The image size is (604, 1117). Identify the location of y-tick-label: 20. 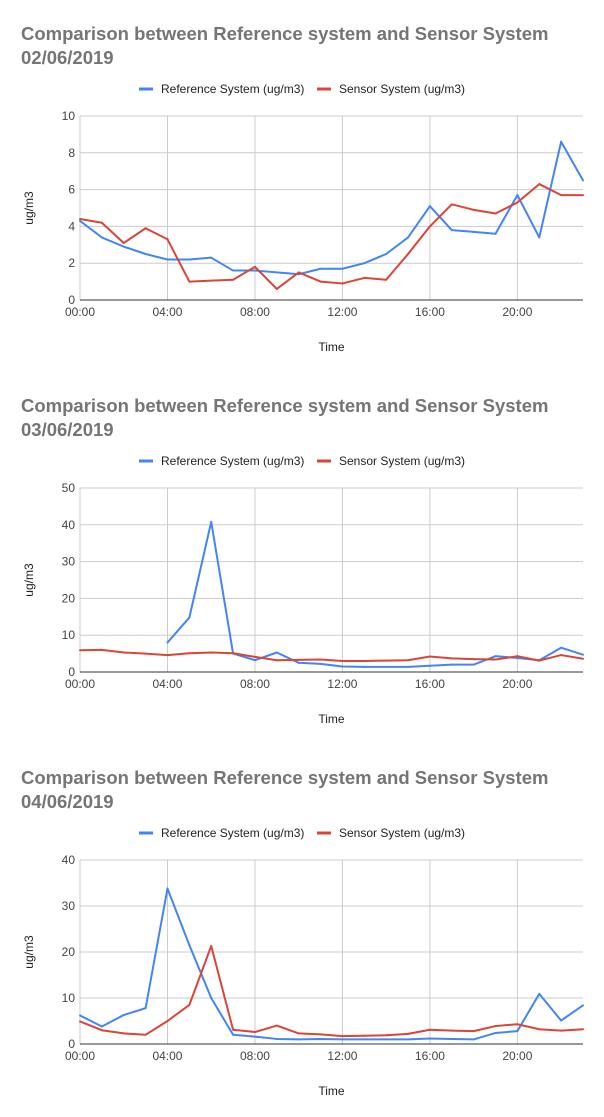
(69, 952).